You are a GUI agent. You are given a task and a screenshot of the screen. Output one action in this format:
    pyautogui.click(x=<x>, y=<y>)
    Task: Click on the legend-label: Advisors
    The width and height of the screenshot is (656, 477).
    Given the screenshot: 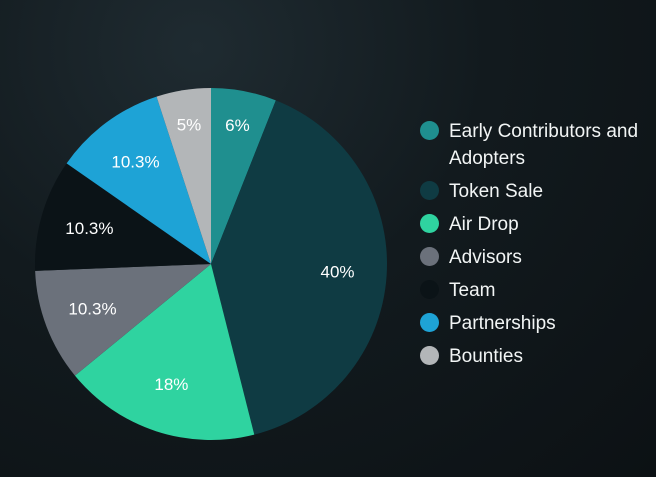 What is the action you would take?
    pyautogui.click(x=485, y=257)
    